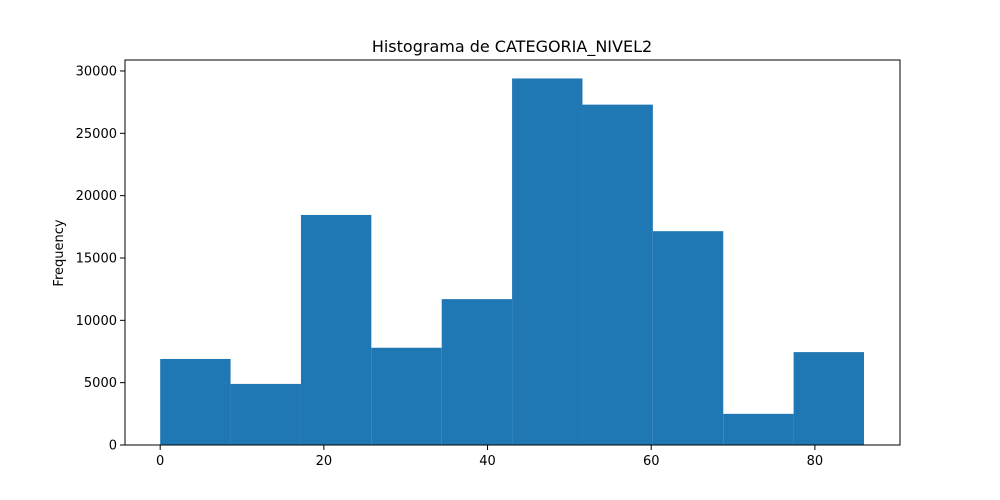 This screenshot has width=1000, height=500. What do you see at coordinates (96, 196) in the screenshot?
I see `y-tick-label: 20000` at bounding box center [96, 196].